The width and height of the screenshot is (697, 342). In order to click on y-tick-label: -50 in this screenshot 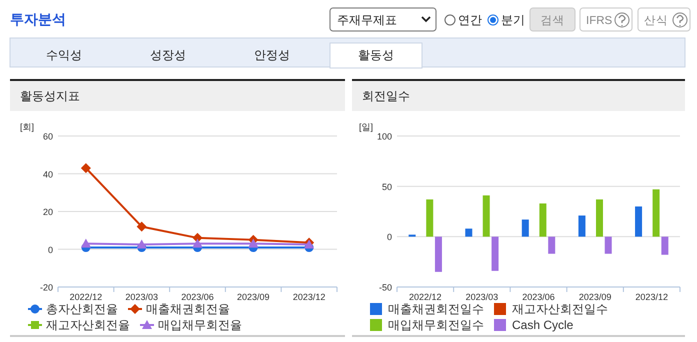, I will do `click(385, 287)`.